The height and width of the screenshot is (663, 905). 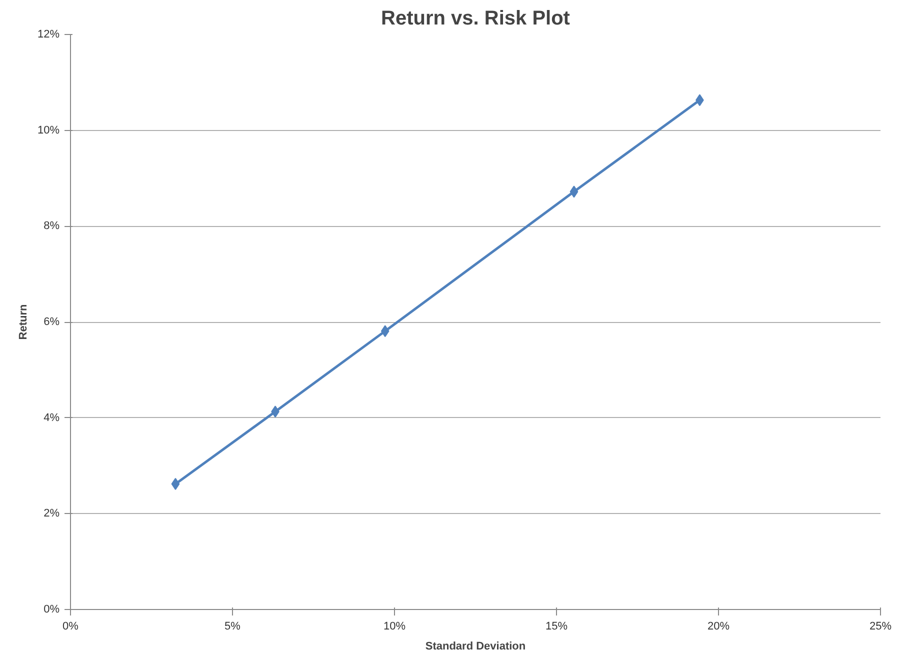 I want to click on y-axis-title: Return, so click(x=23, y=322).